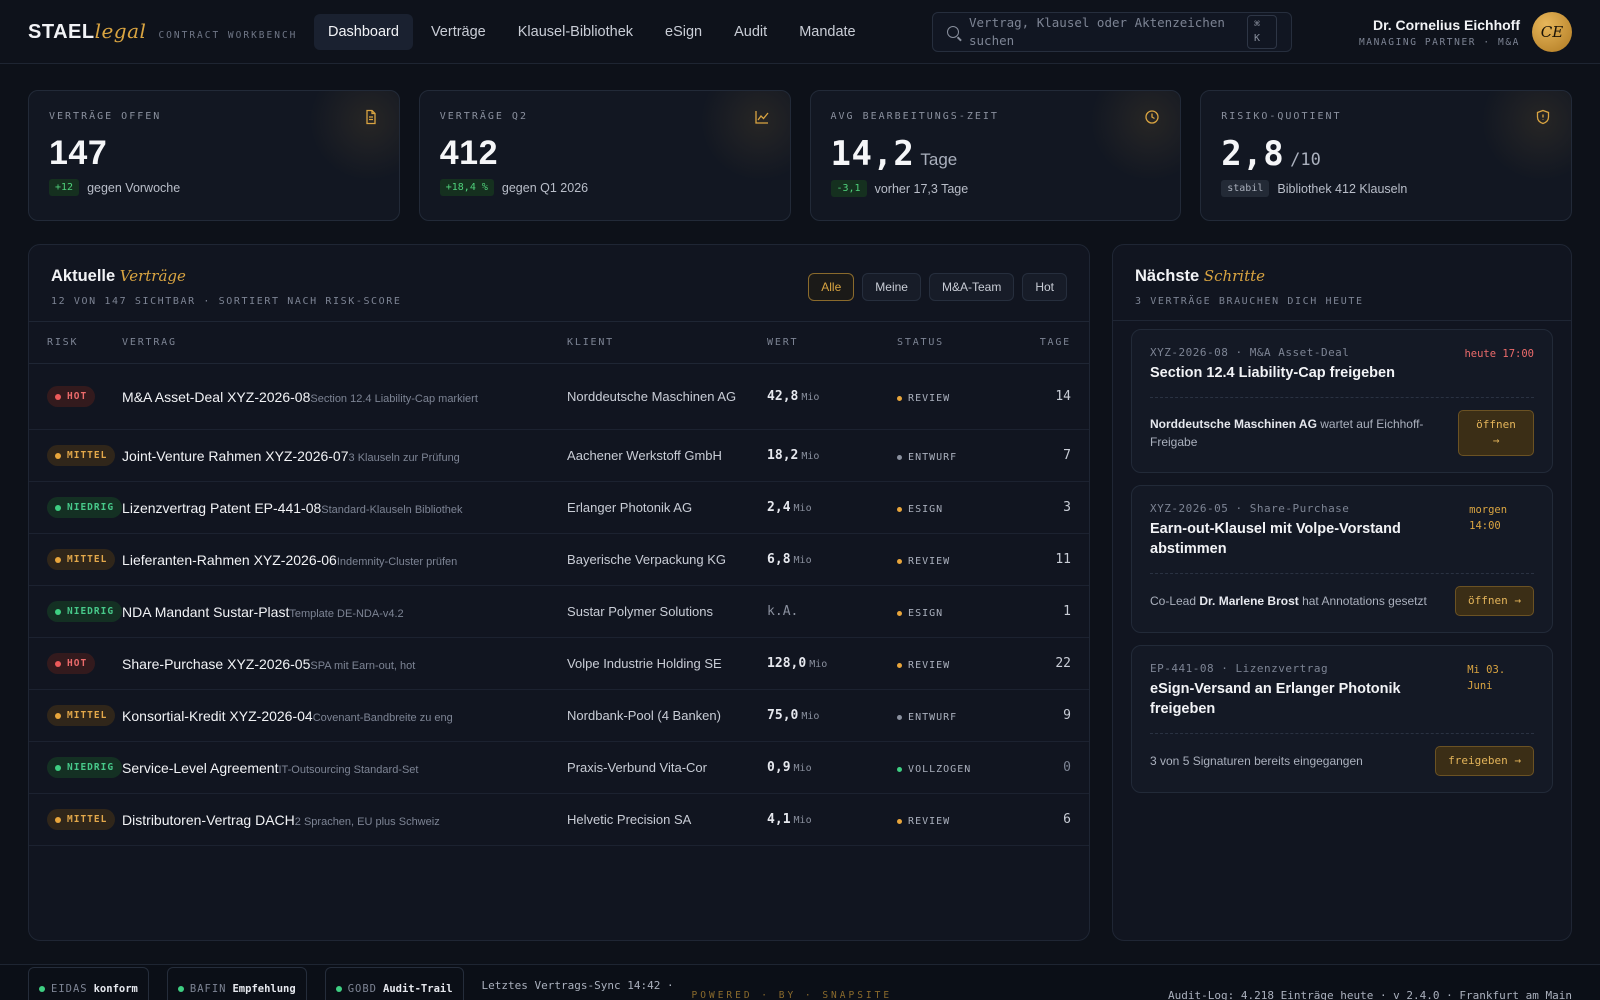  What do you see at coordinates (1249, 601) in the screenshot?
I see `step-desc-highlight: Dr. Marlene Brost` at bounding box center [1249, 601].